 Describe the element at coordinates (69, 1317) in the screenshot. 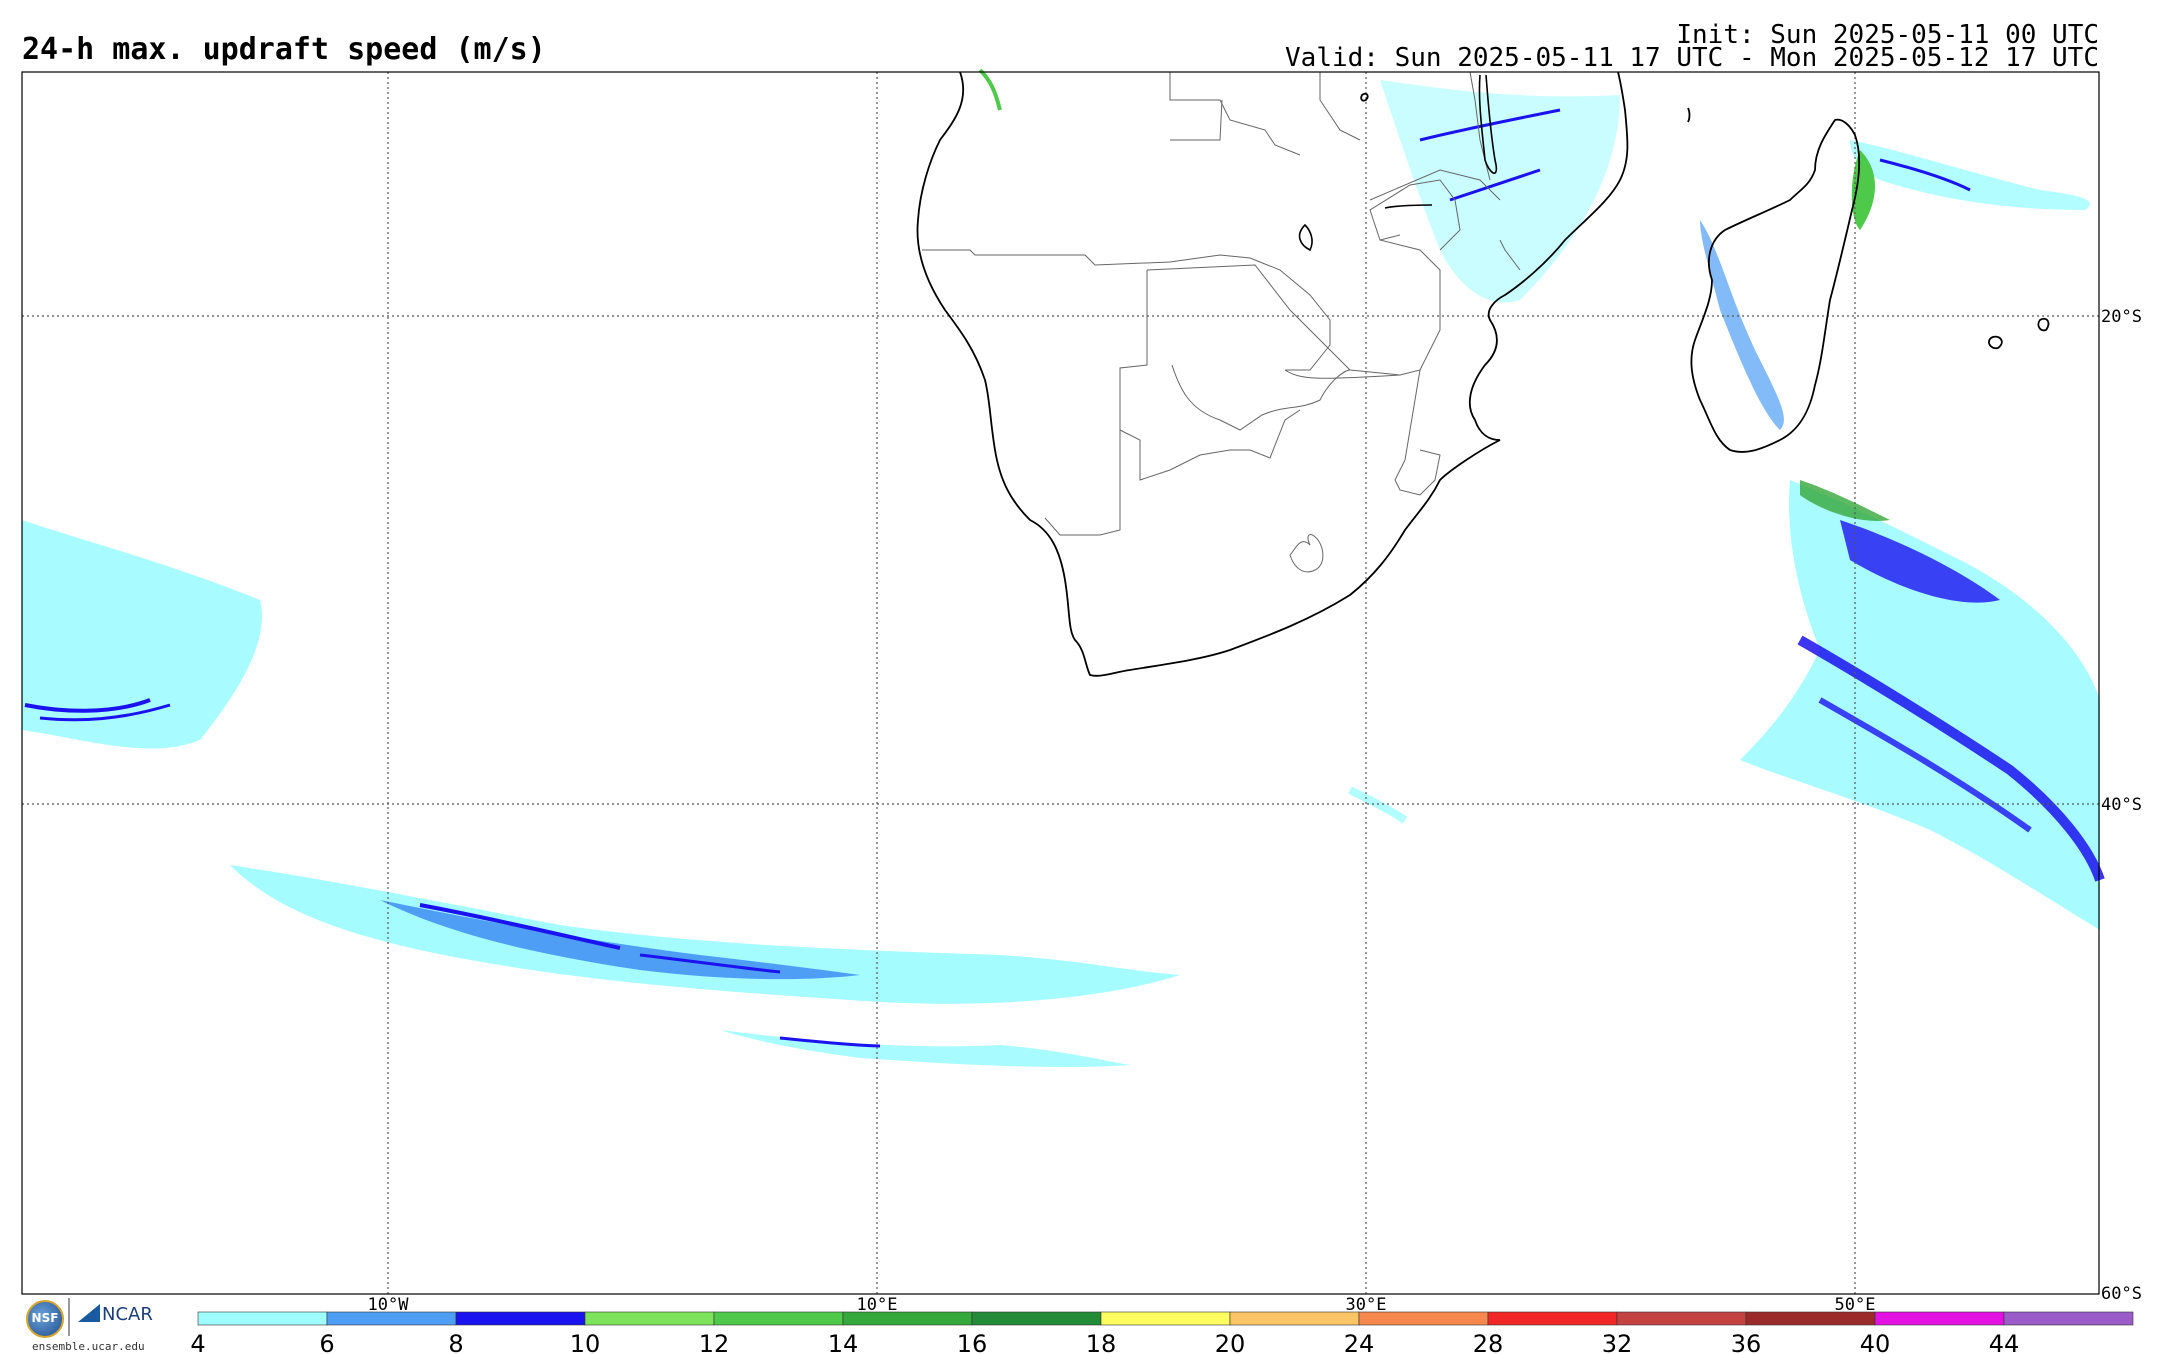

I see `logo-divider` at that location.